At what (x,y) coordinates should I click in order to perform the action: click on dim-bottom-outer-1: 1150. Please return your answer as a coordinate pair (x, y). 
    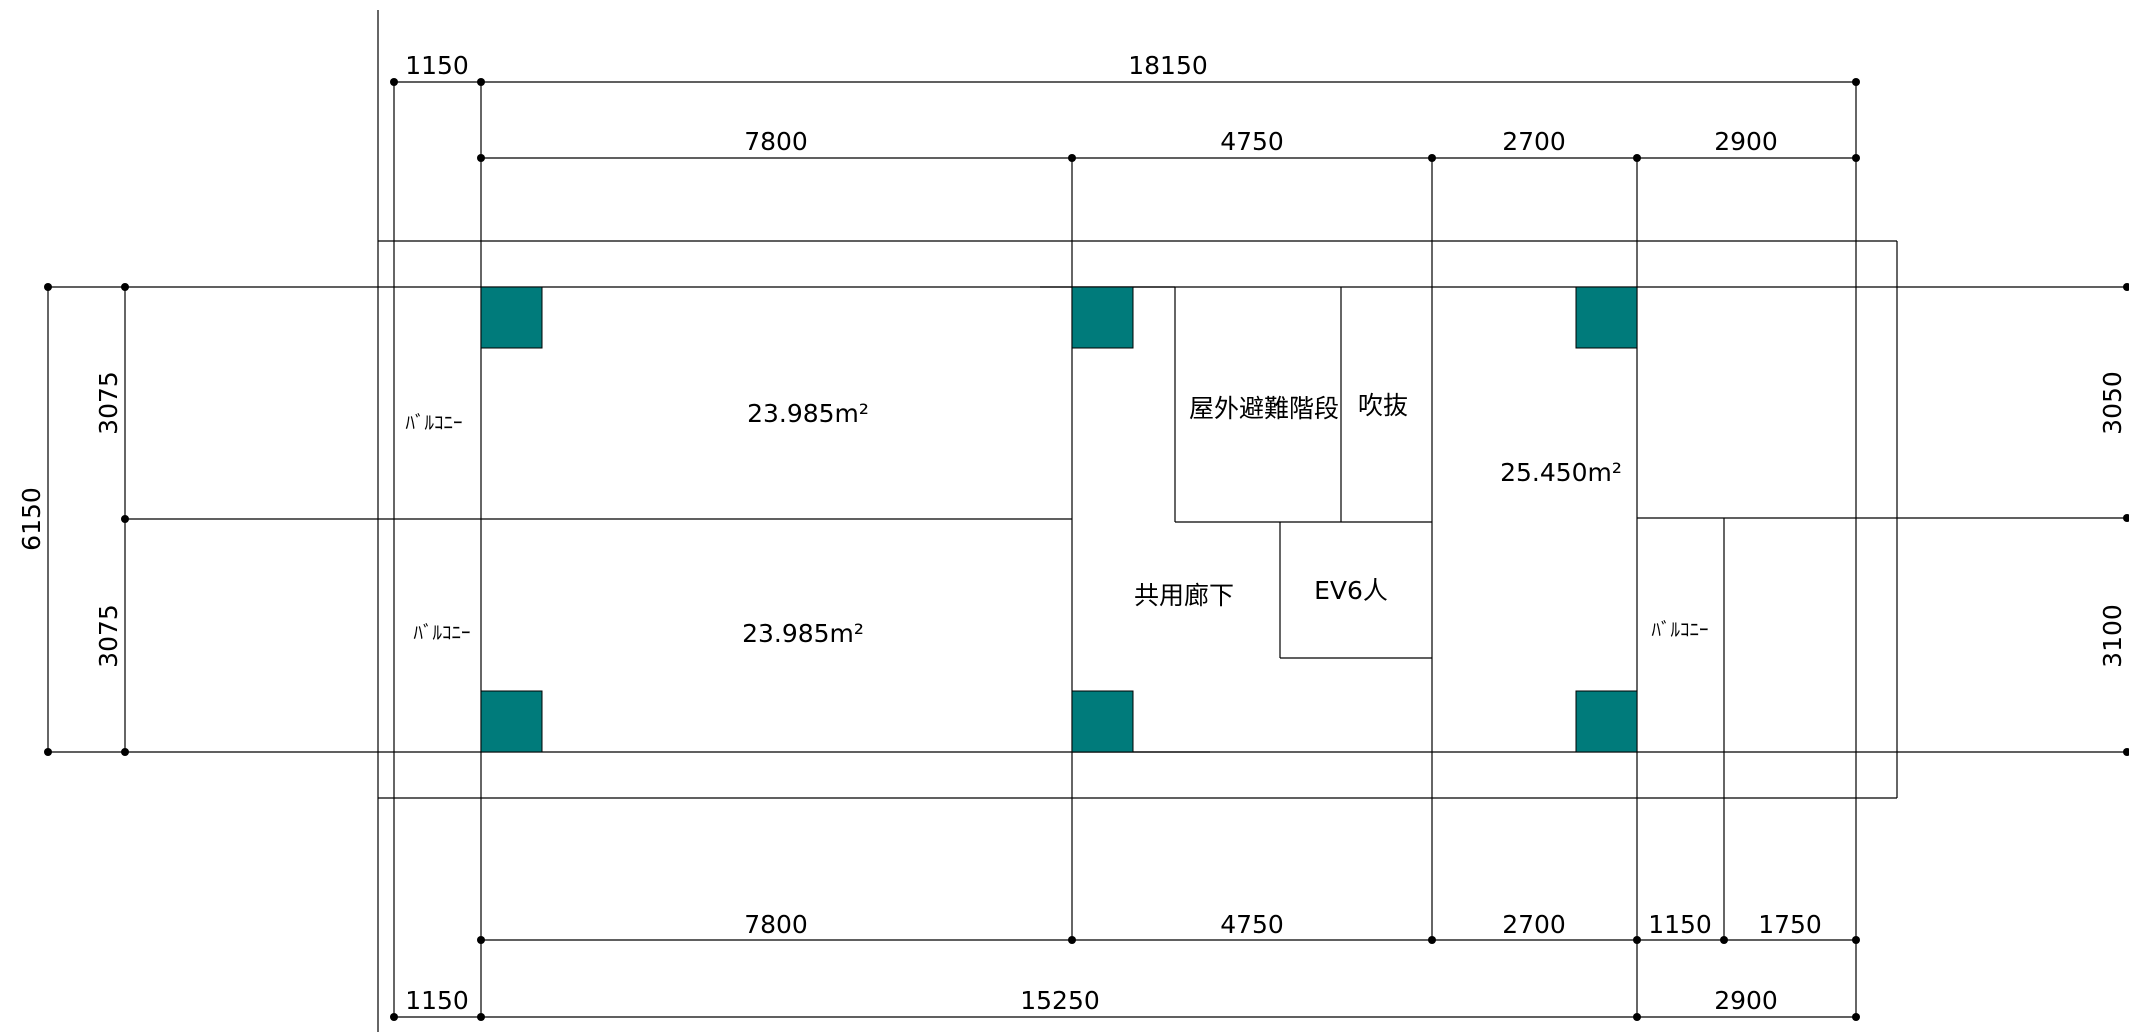
    Looking at the image, I should click on (437, 1000).